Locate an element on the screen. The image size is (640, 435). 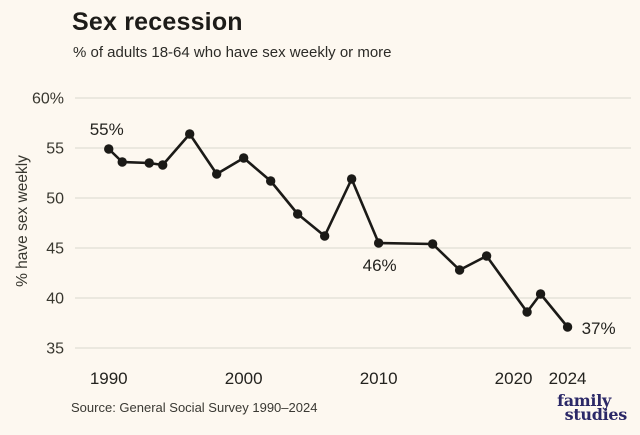
x-tick-label: 2000 is located at coordinates (244, 378).